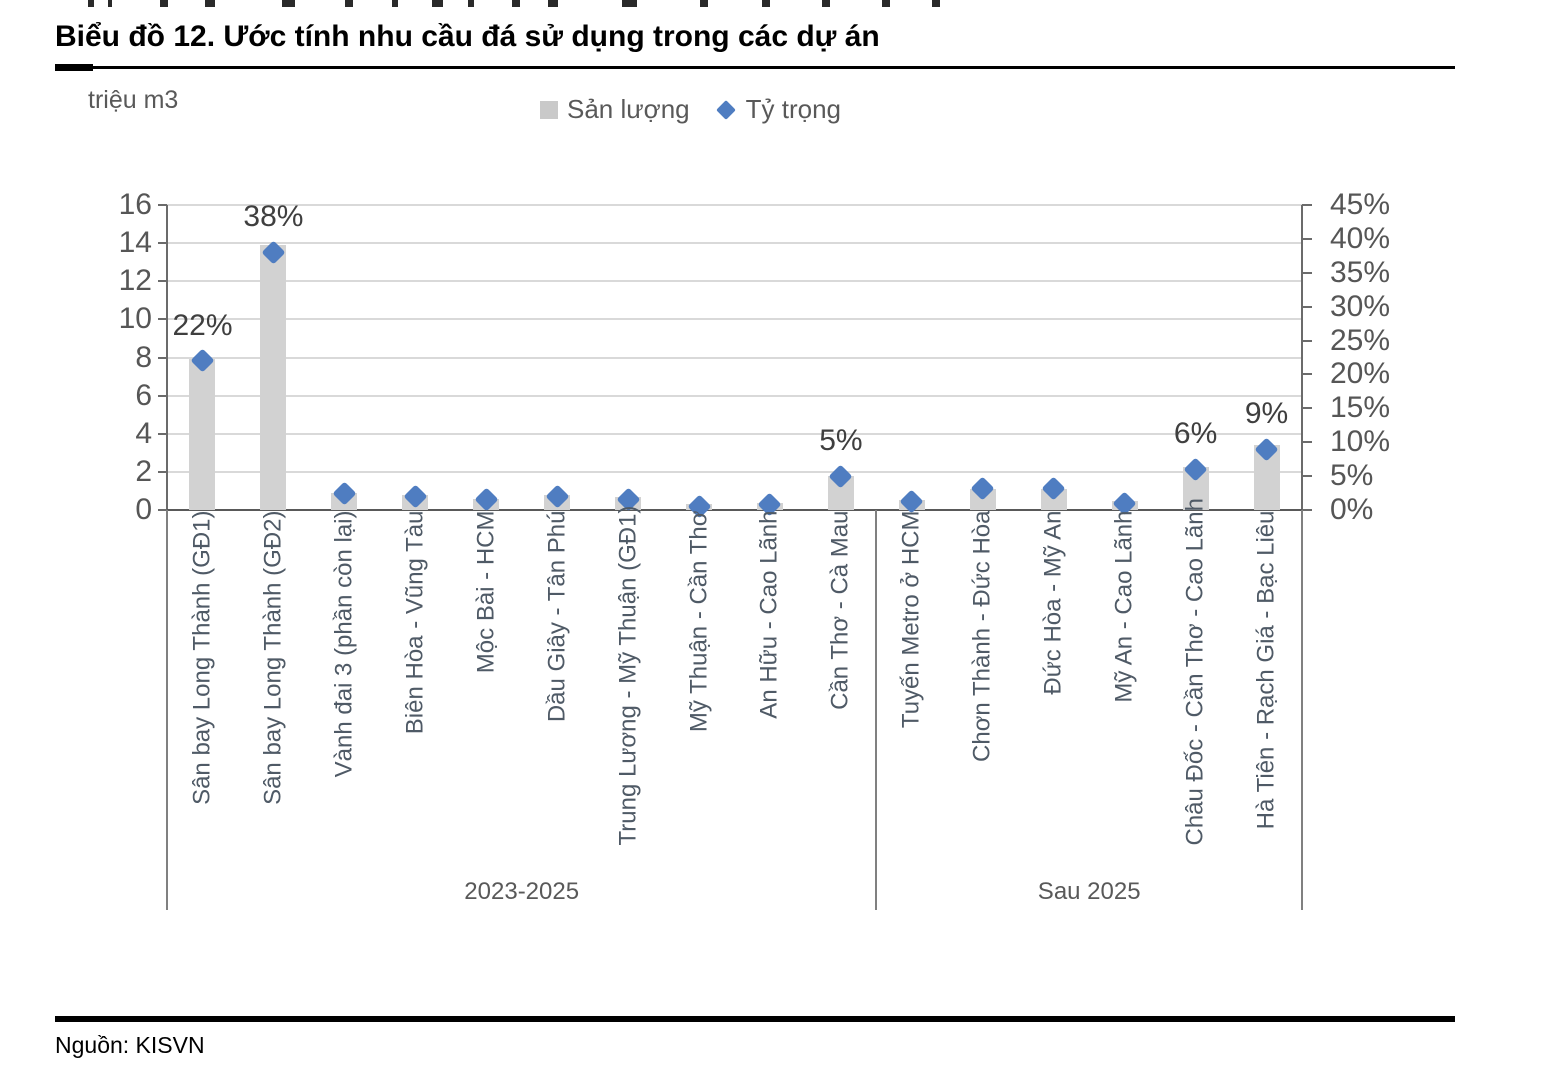 The height and width of the screenshot is (1076, 1550). What do you see at coordinates (911, 619) in the screenshot?
I see `category-label-10: Tuyến Metro ở HCM` at bounding box center [911, 619].